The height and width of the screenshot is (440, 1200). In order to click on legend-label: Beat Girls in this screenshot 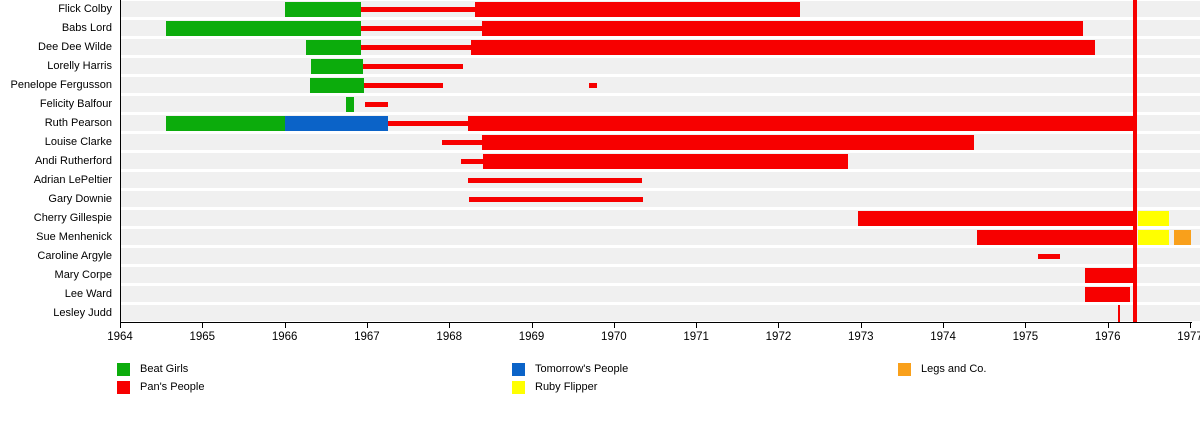, I will do `click(164, 369)`.